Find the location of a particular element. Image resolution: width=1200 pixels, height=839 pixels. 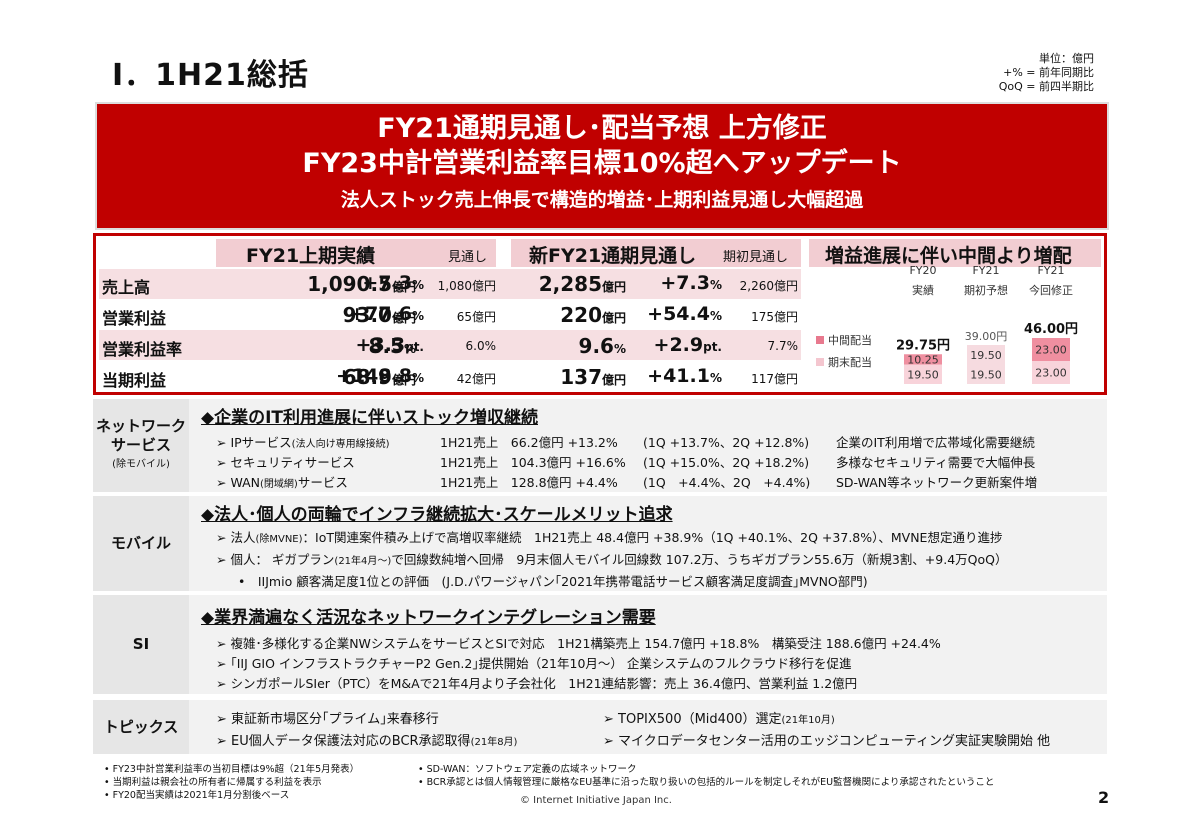

kpi-1h-forecast: 1,080億円 is located at coordinates (466, 286).